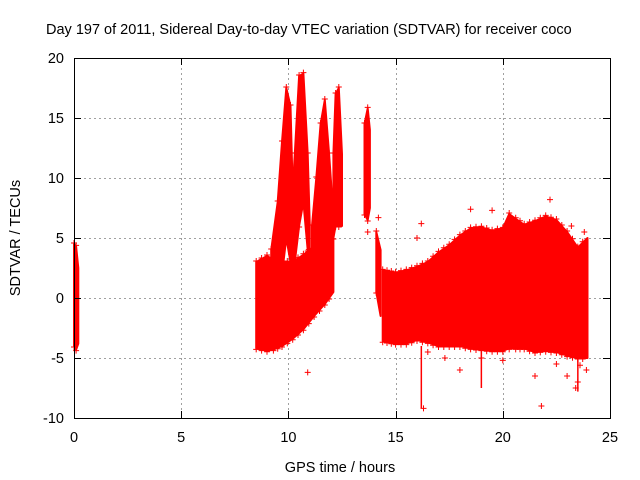  I want to click on y-tick-label: 20, so click(56, 59).